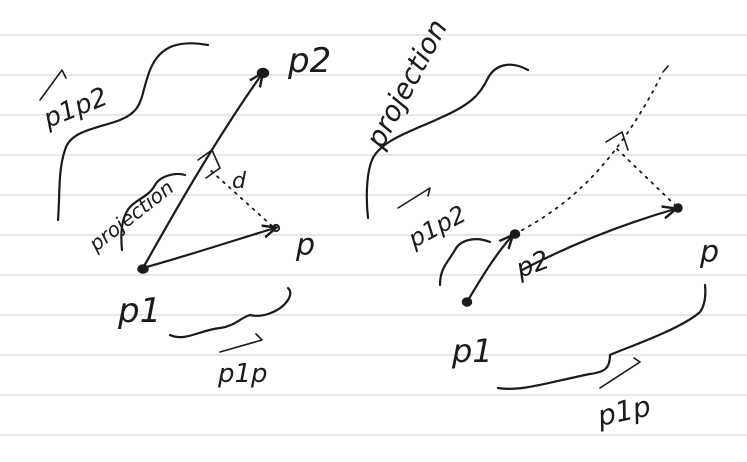  What do you see at coordinates (472, 351) in the screenshot?
I see `right-label-p1: p1` at bounding box center [472, 351].